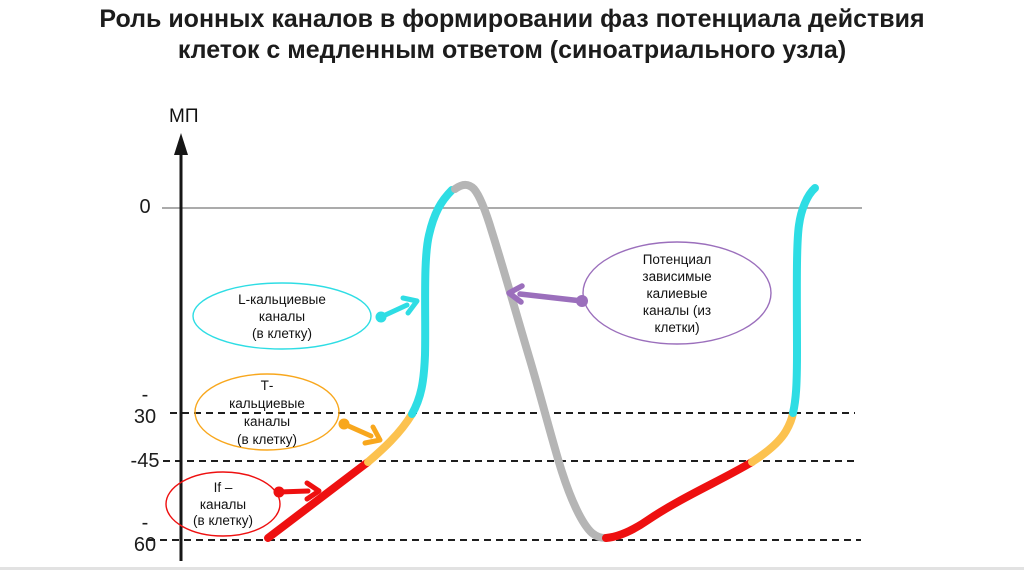 This screenshot has width=1024, height=574. What do you see at coordinates (394, 311) in the screenshot?
I see `arrow-l-calcium-line` at bounding box center [394, 311].